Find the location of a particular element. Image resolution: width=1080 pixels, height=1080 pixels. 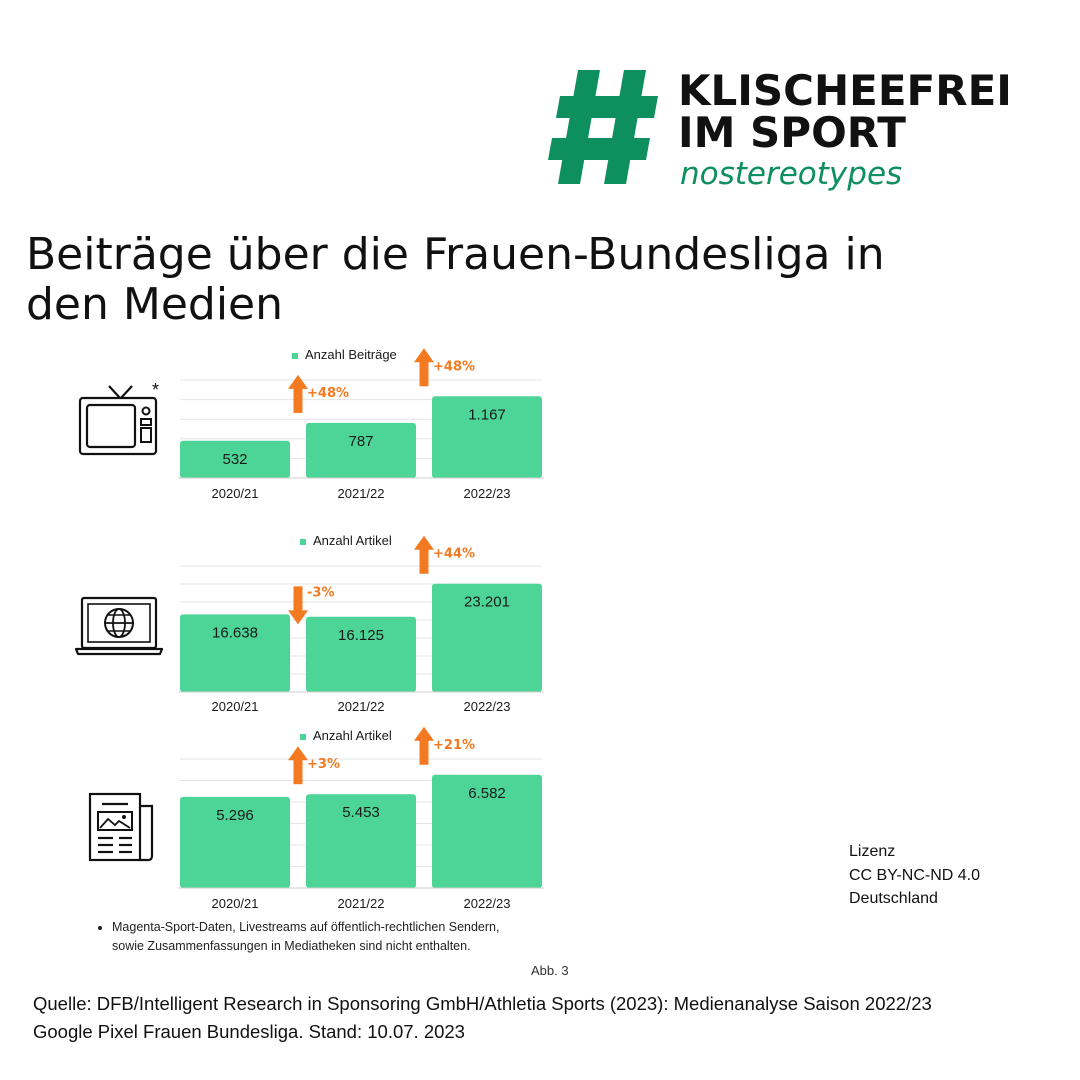

bar-value-label: 5.453 is located at coordinates (361, 812).